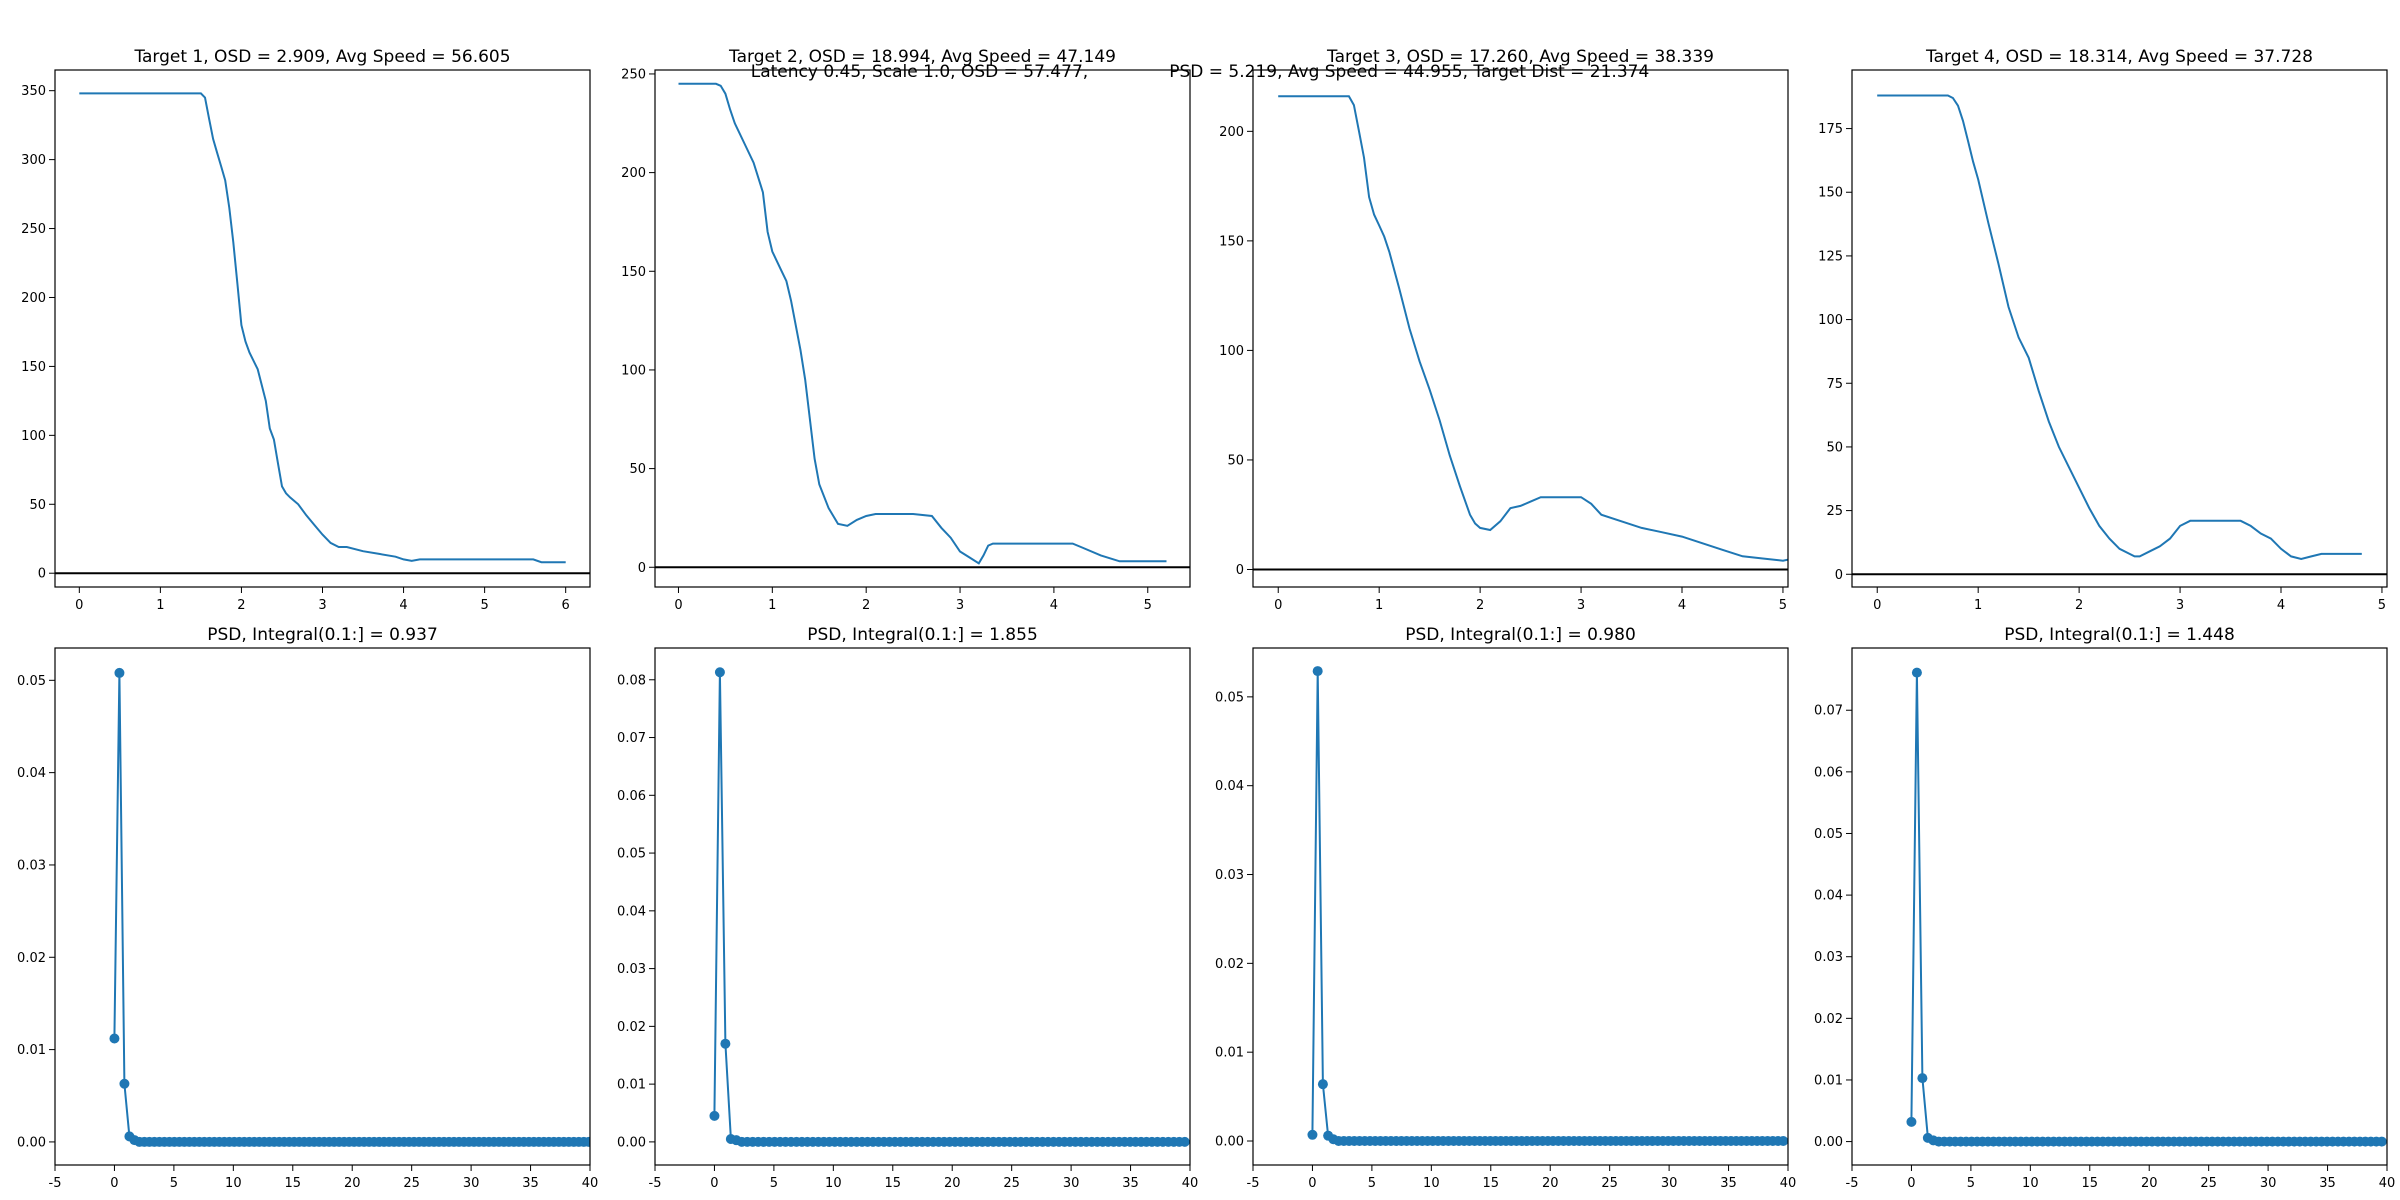  Describe the element at coordinates (866, 605) in the screenshot. I see `x-tick-label: 2` at that location.